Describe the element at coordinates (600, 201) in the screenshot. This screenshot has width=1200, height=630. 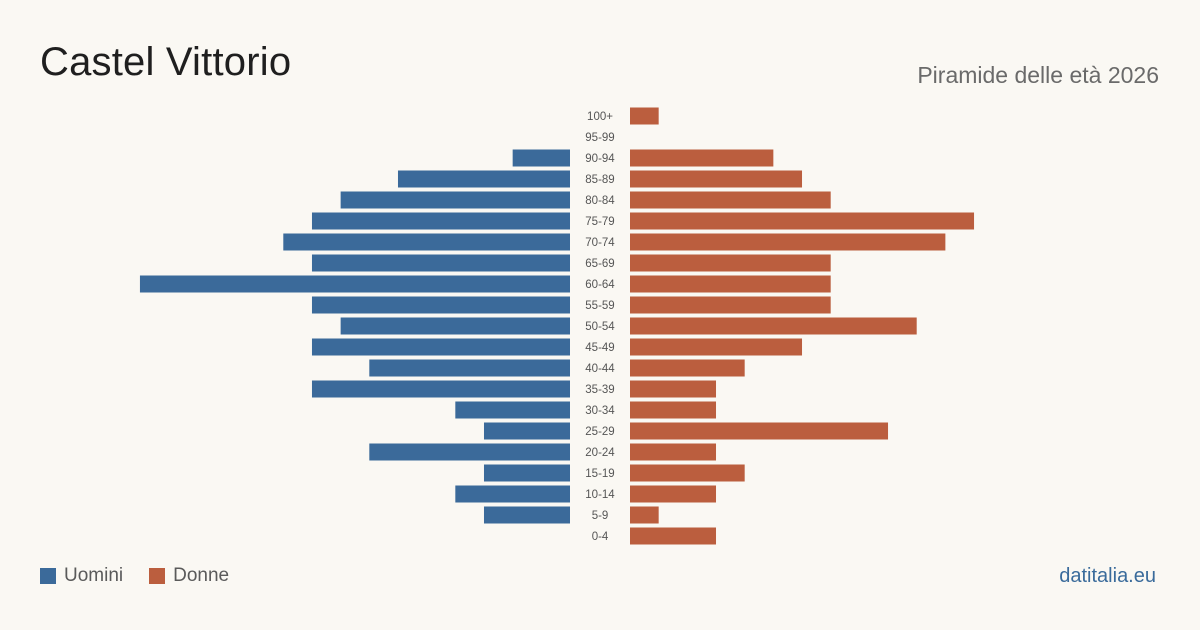
I see `age-label: 80-84` at that location.